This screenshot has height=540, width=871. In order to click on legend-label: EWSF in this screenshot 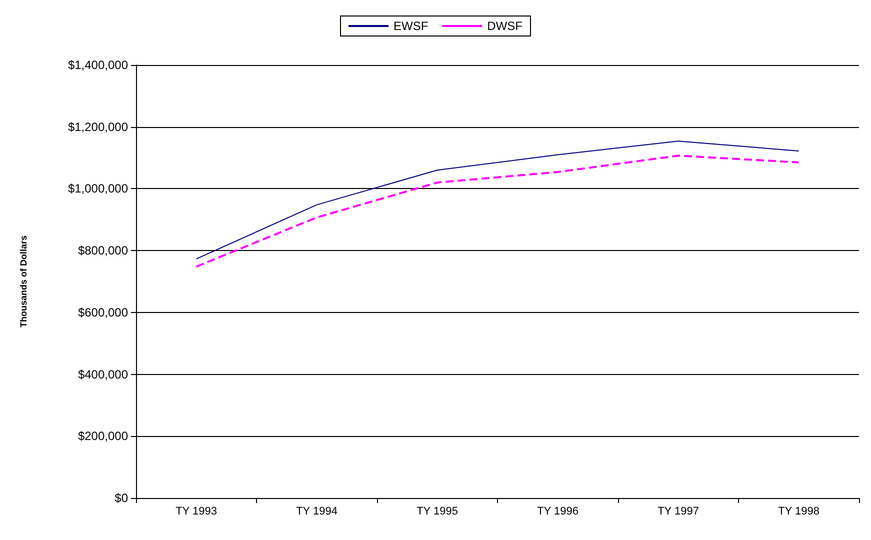, I will do `click(411, 26)`.